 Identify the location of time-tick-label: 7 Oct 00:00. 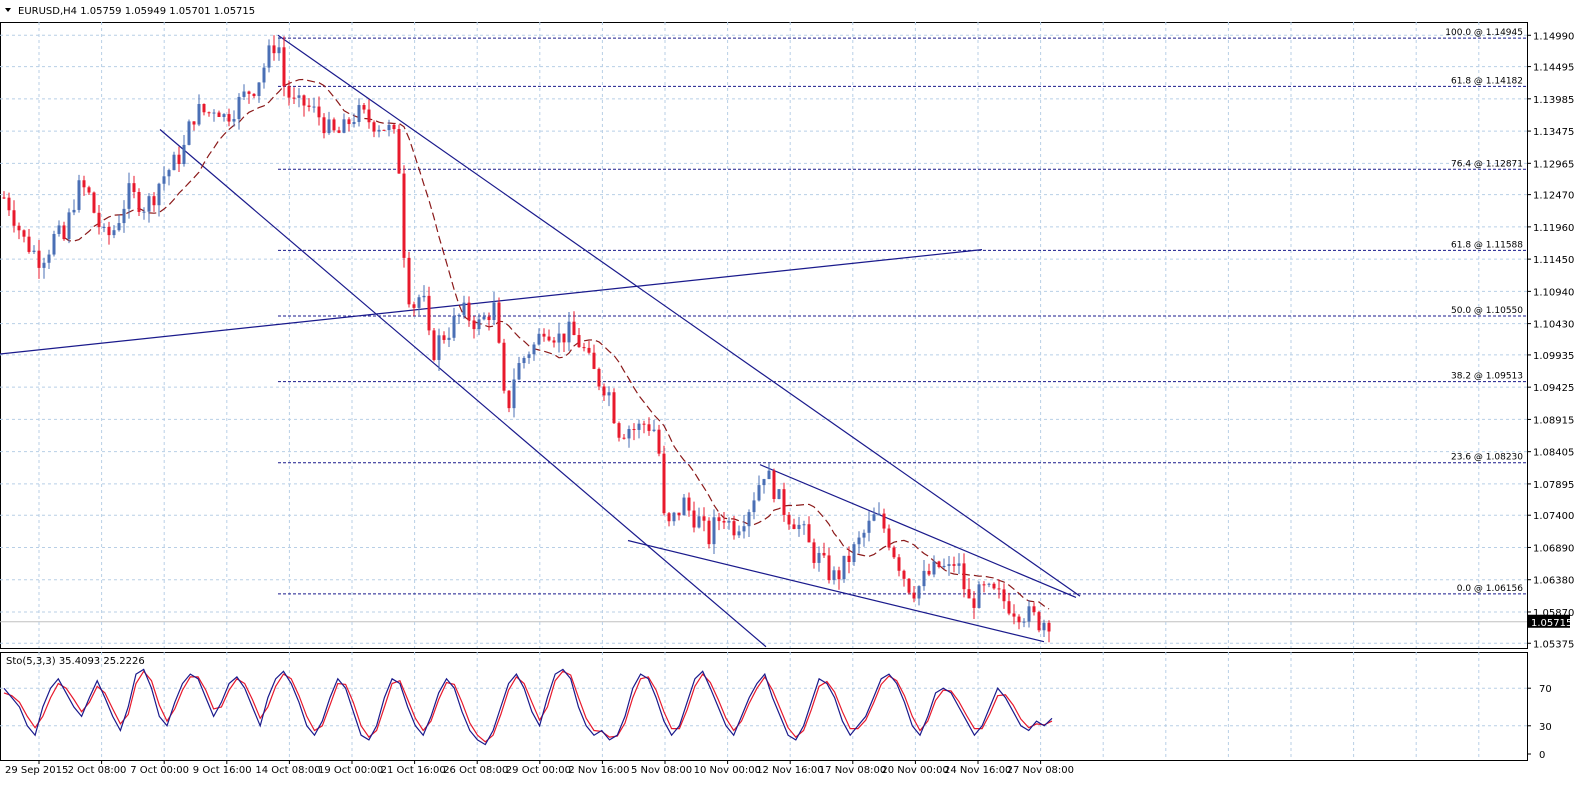
(159, 770).